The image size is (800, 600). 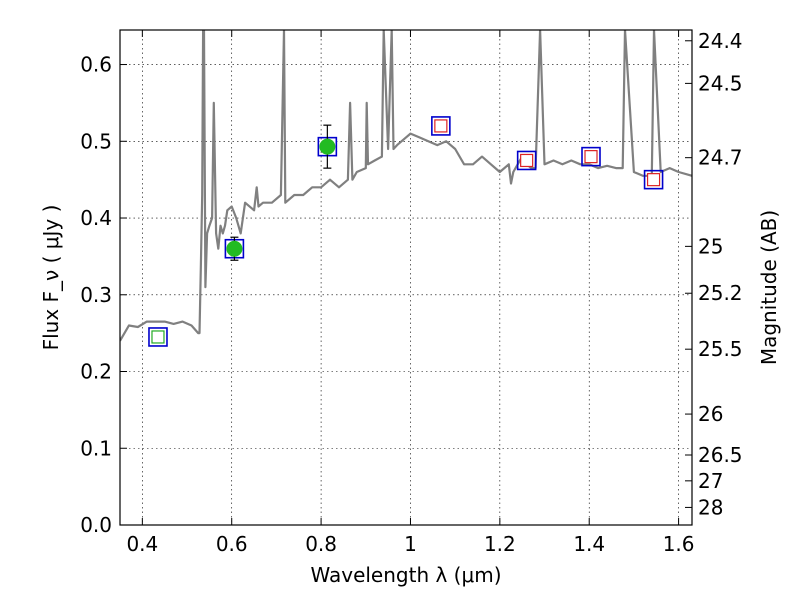 I want to click on y-axis-label: Flux F_ν ( μJy ), so click(x=51, y=278).